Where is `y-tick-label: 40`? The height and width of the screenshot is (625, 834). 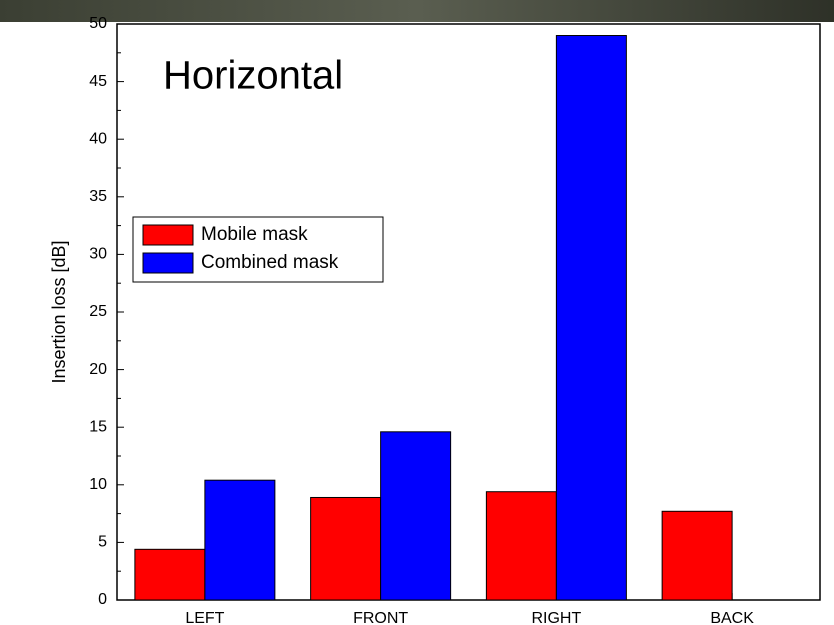
y-tick-label: 40 is located at coordinates (98, 138).